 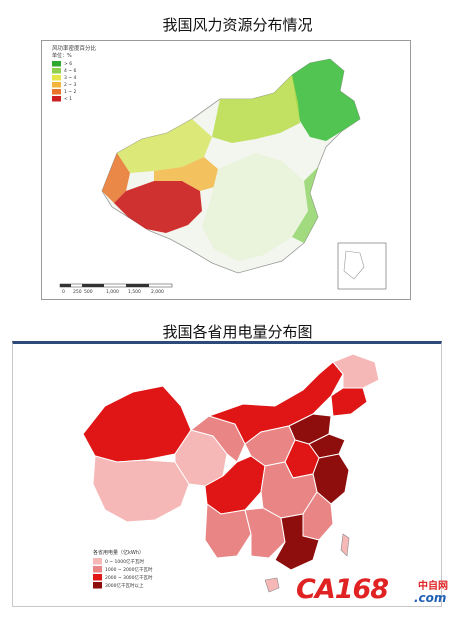 I want to click on xinjiang-zone, so click(x=164, y=146).